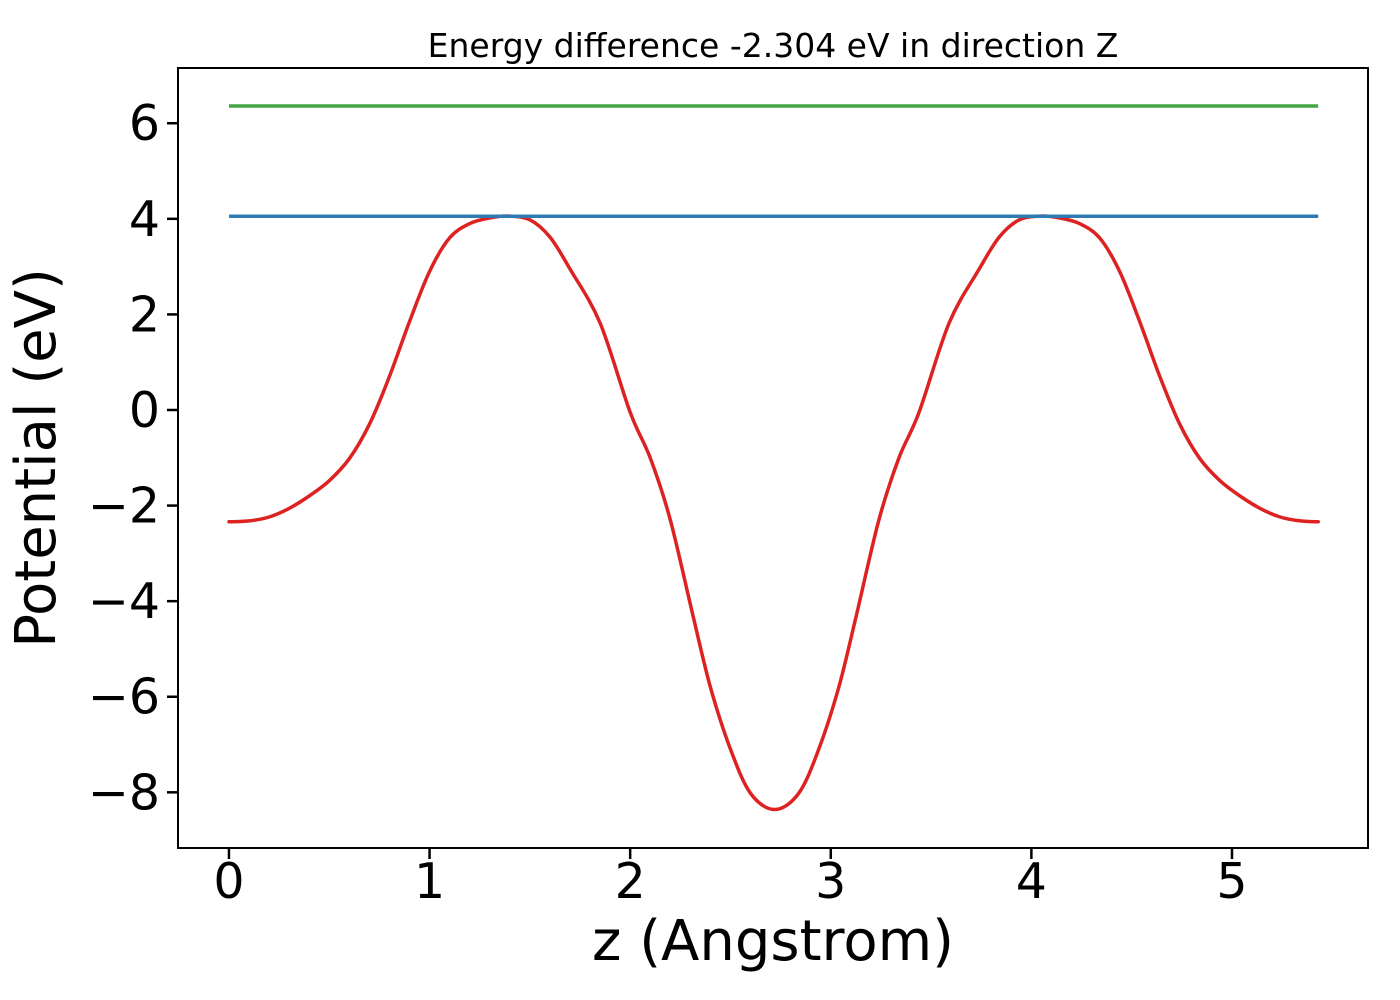 The image size is (1400, 1000). Describe the element at coordinates (124, 506) in the screenshot. I see `y-tick-label: −2` at that location.